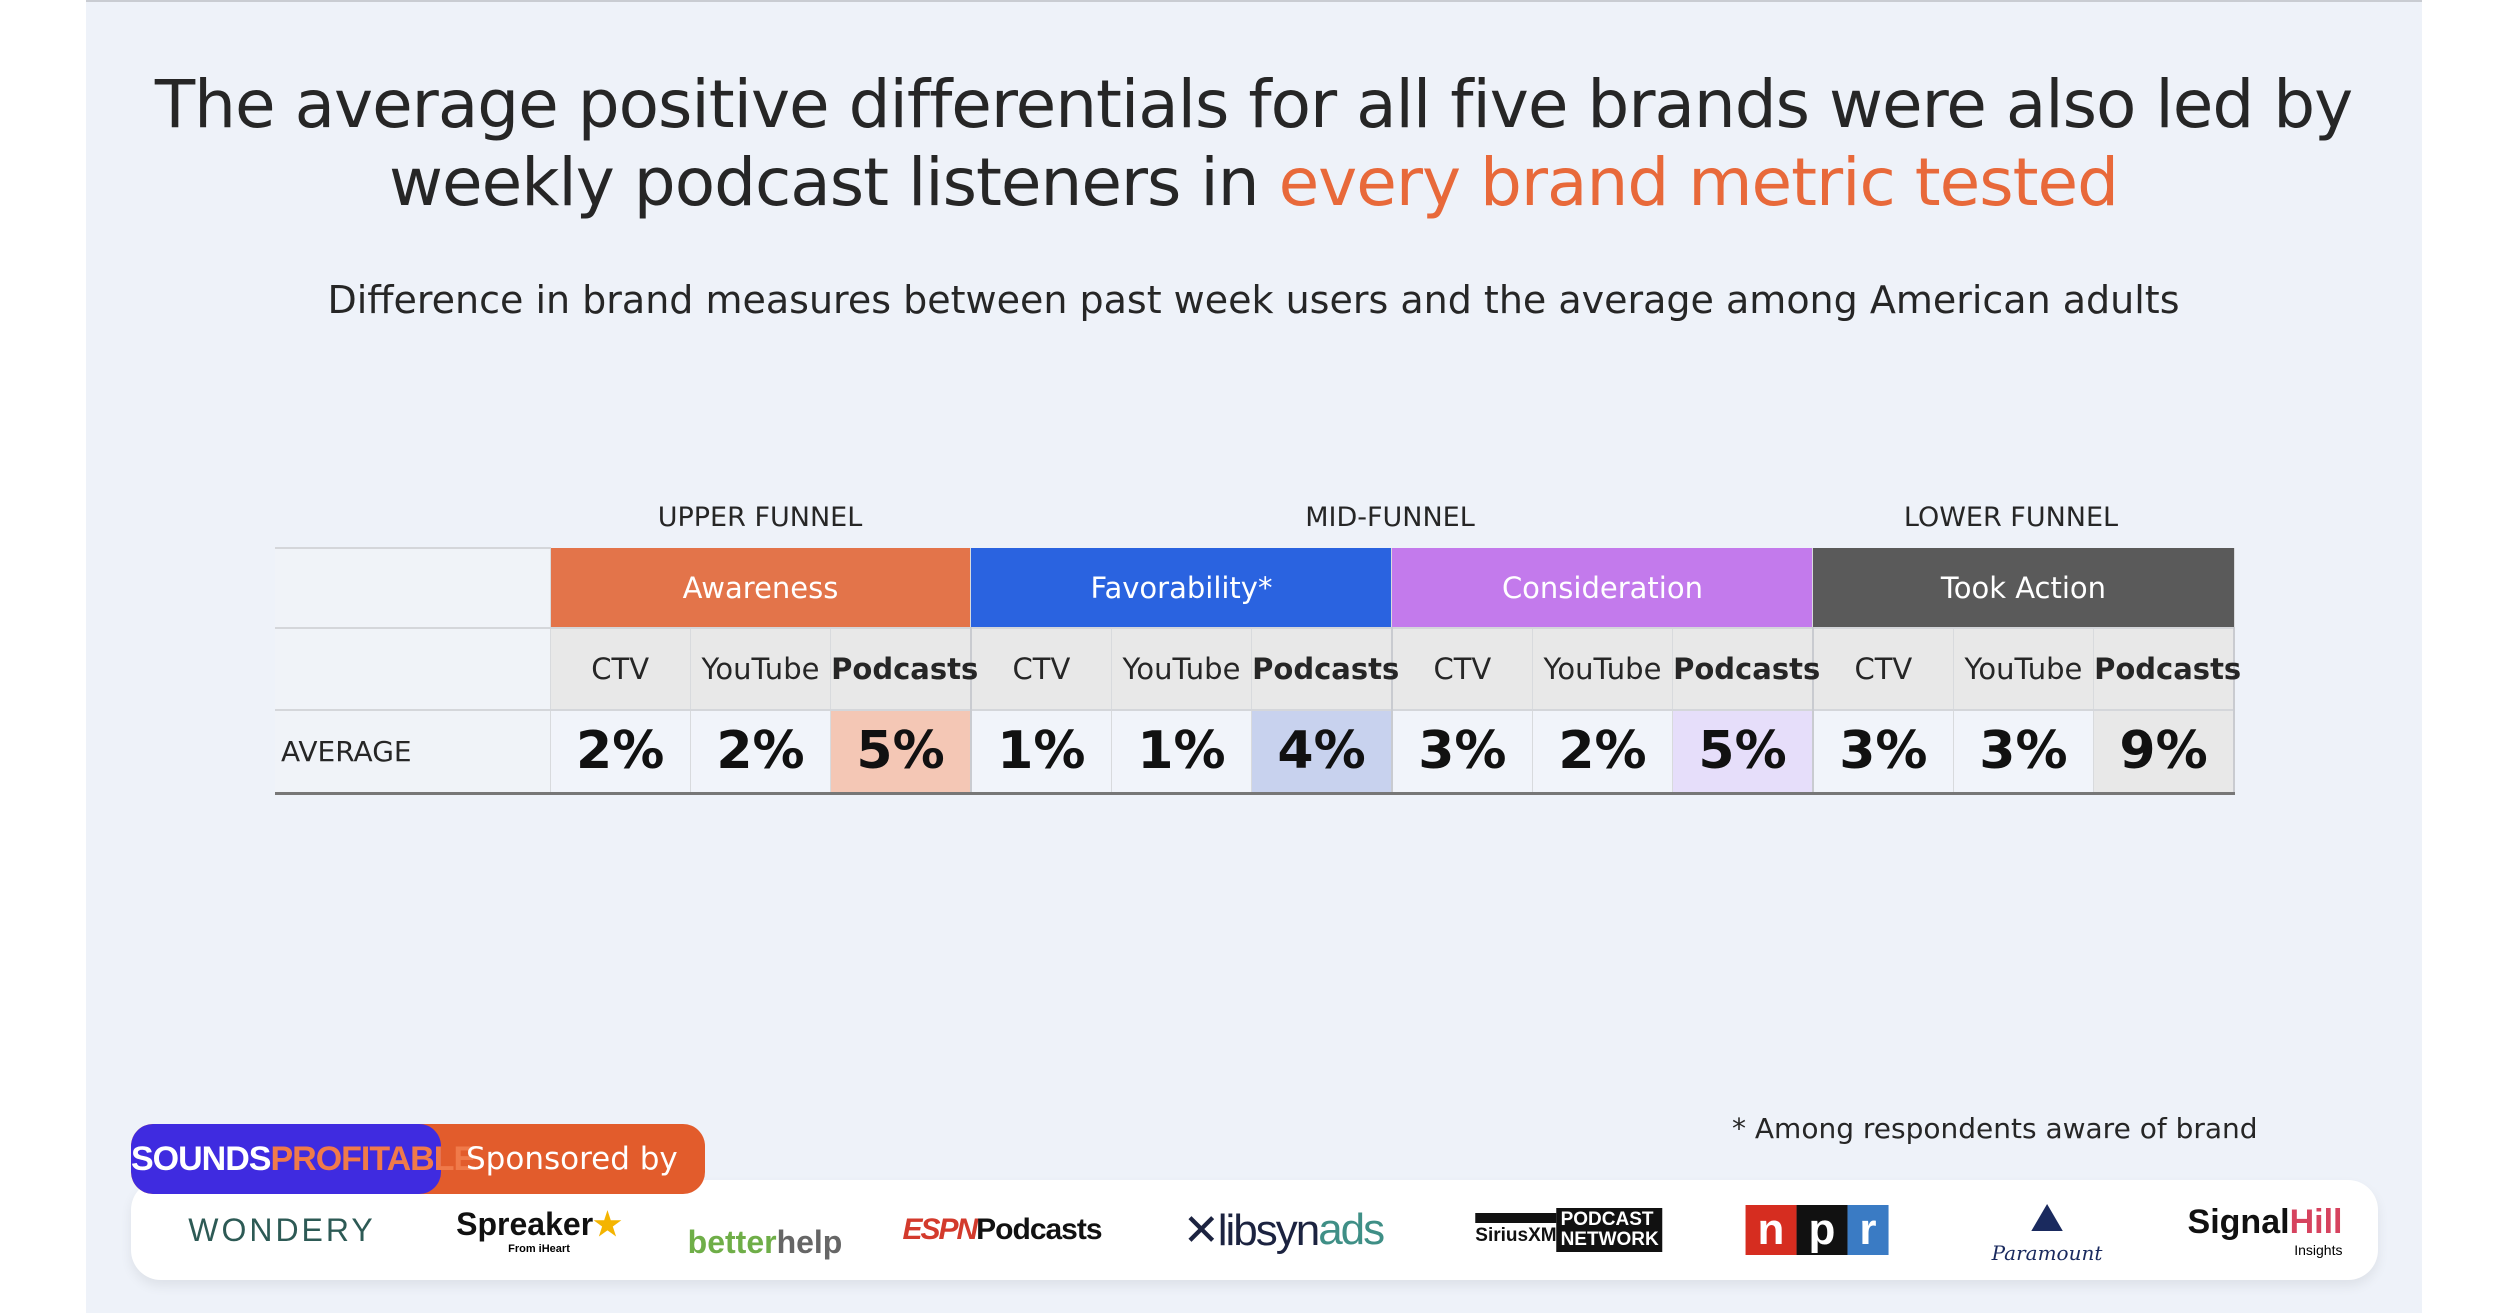 The image size is (2507, 1313). What do you see at coordinates (1002, 1229) in the screenshot?
I see `espn-podcasts-logo: ESPN Podcasts` at bounding box center [1002, 1229].